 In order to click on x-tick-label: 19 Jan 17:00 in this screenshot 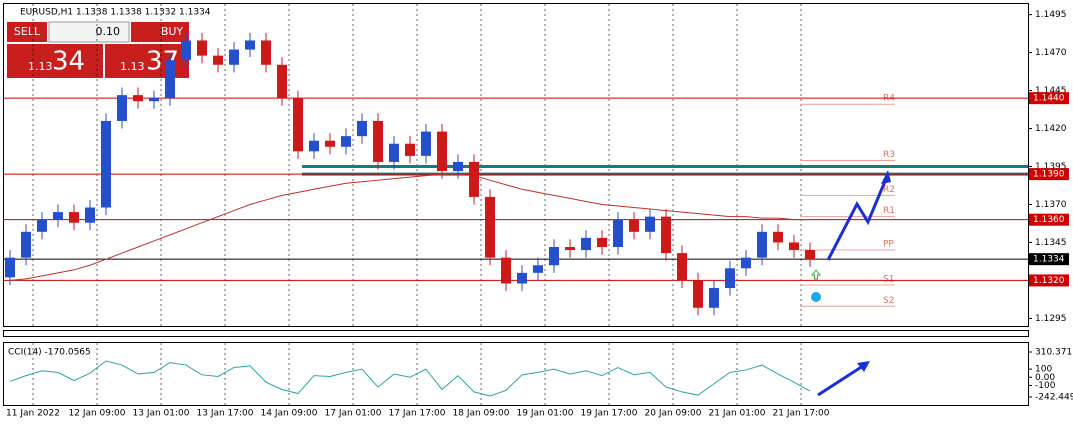, I will do `click(609, 414)`.